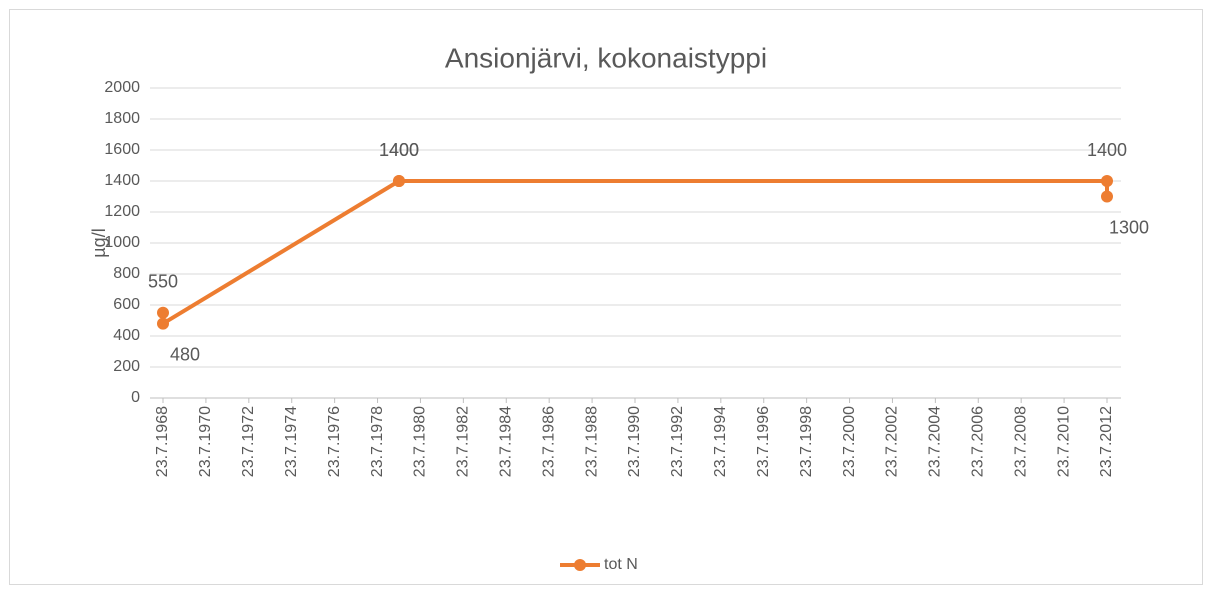 The image size is (1212, 594). What do you see at coordinates (763, 441) in the screenshot?
I see `x-tick-label: 23.7.1996` at bounding box center [763, 441].